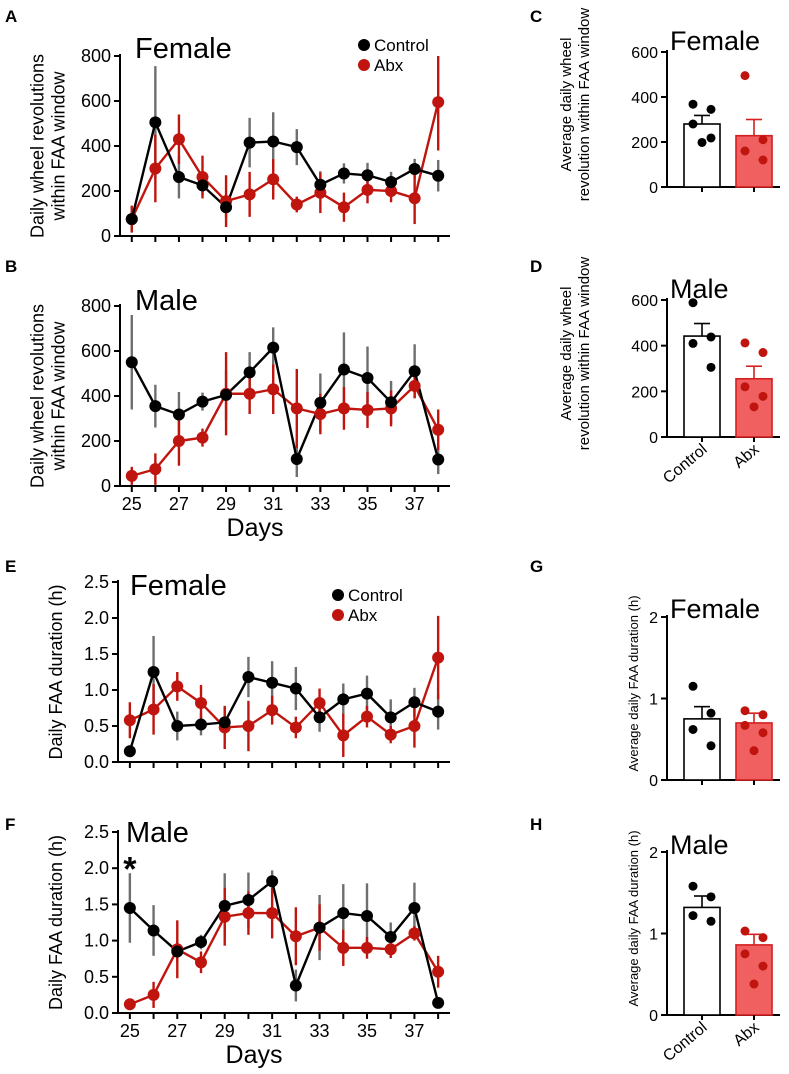  I want to click on y-axis-title-a: Daily wheel revolutions, so click(38, 146).